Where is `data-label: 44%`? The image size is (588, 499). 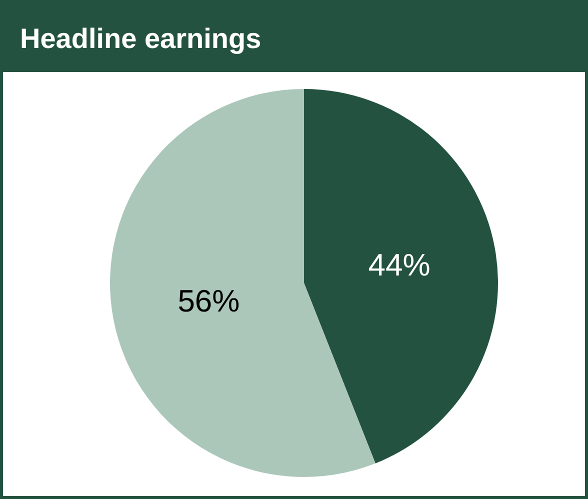
data-label: 44% is located at coordinates (399, 264).